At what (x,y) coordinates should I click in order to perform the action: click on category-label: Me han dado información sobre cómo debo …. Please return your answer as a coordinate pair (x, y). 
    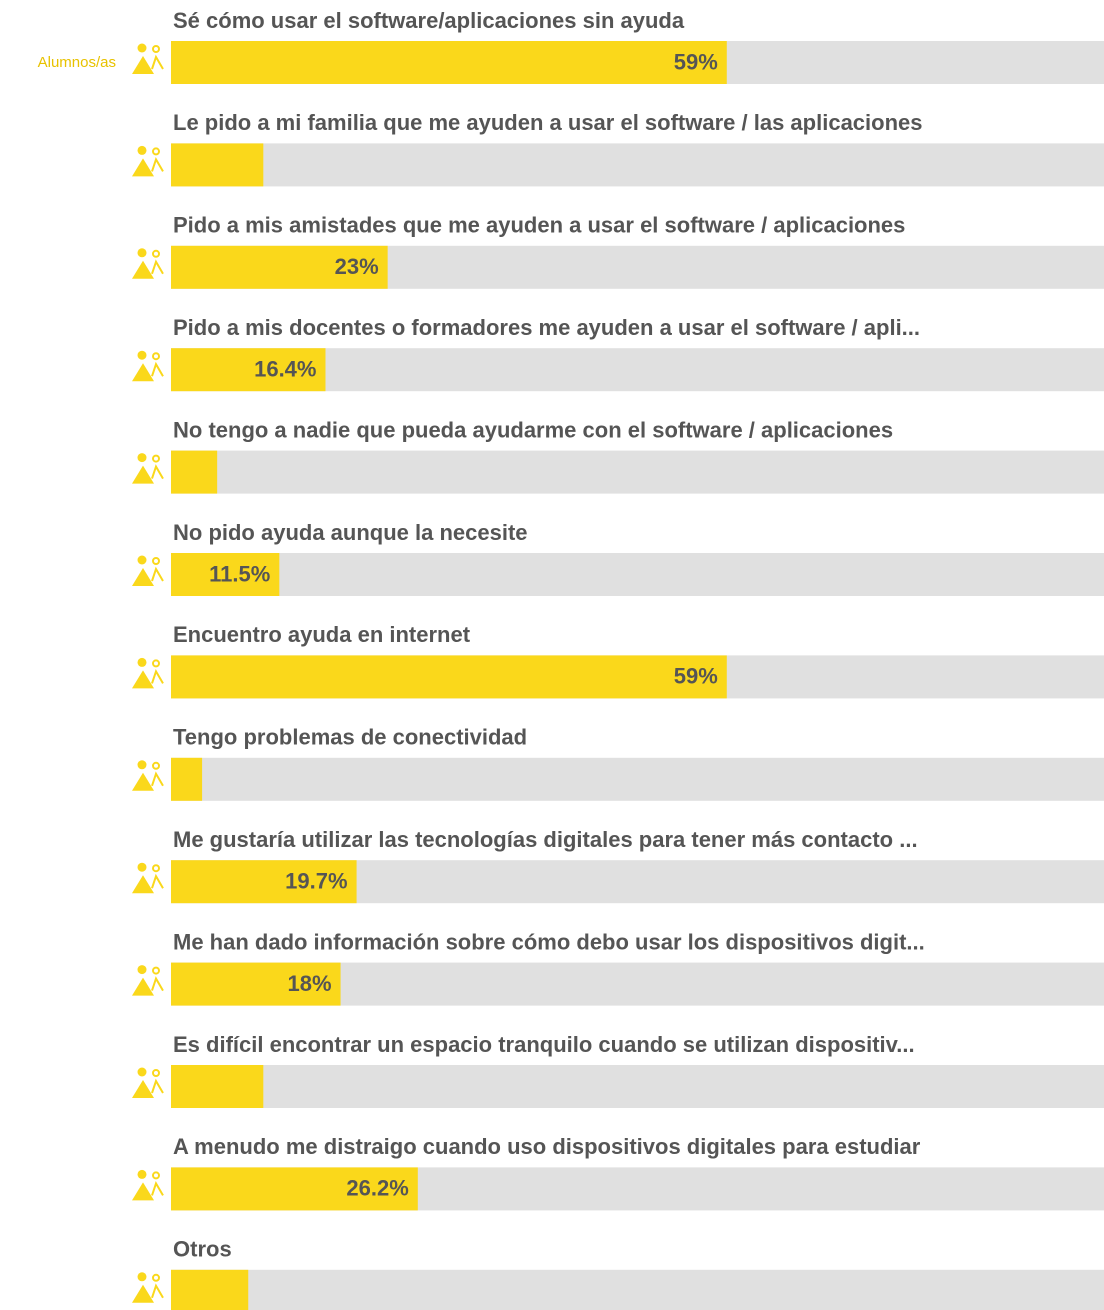
    Looking at the image, I should click on (549, 941).